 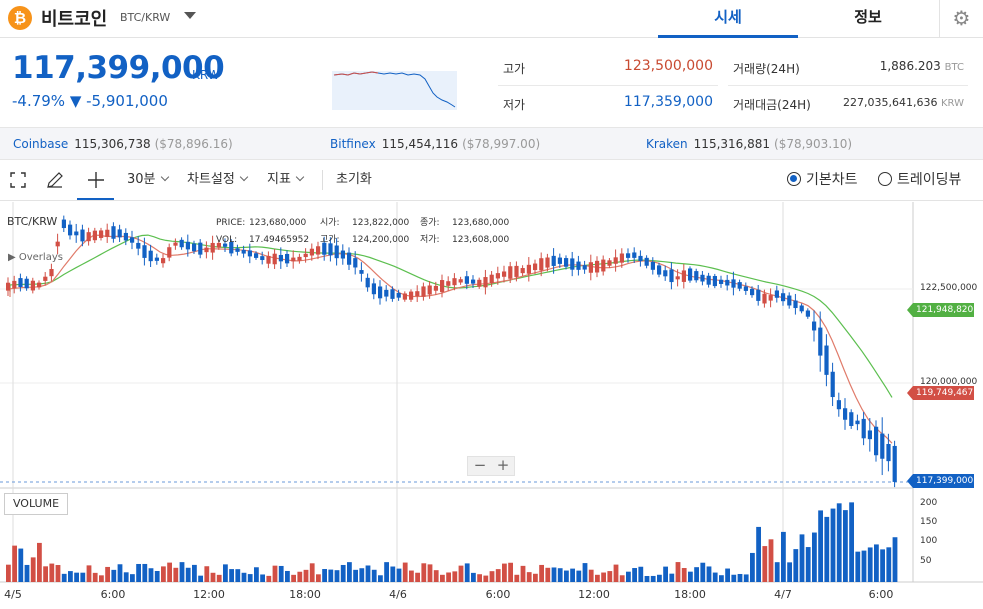 I want to click on settings-button: ⚙, so click(x=961, y=19).